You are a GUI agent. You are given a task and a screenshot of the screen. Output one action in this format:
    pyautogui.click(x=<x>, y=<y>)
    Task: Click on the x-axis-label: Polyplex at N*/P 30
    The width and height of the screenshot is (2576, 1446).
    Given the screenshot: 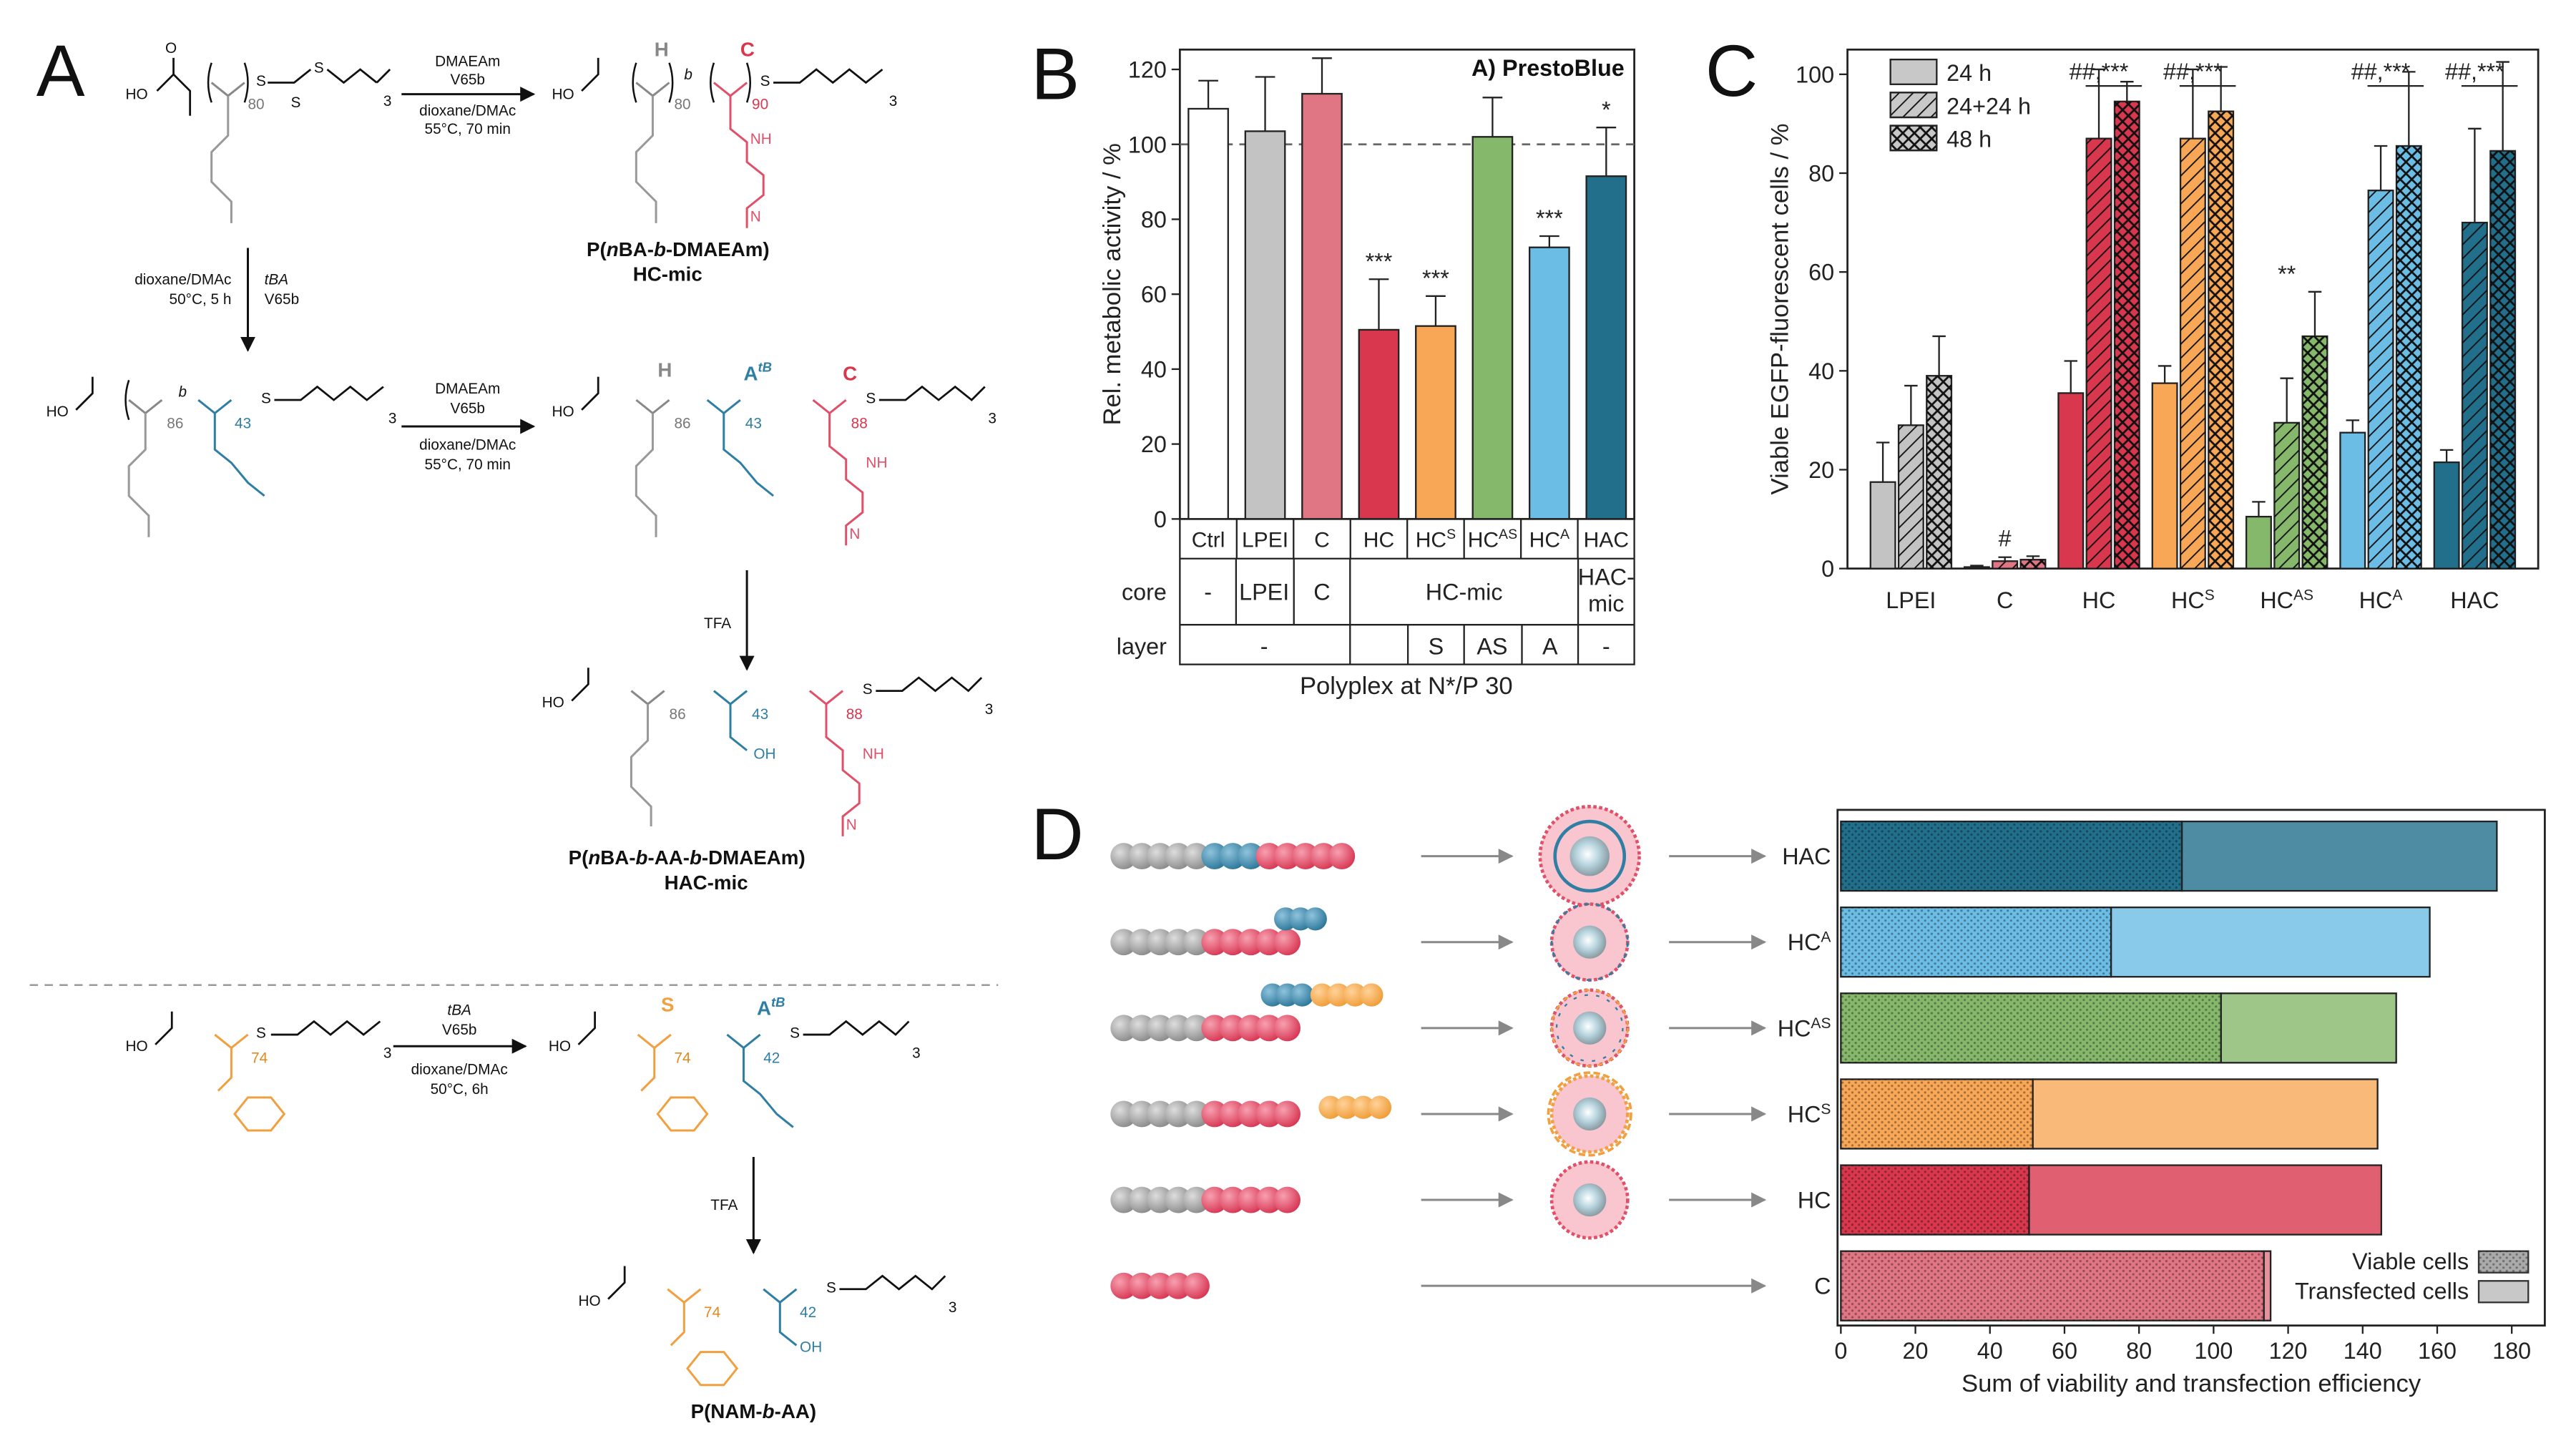 What is the action you would take?
    pyautogui.click(x=1406, y=686)
    